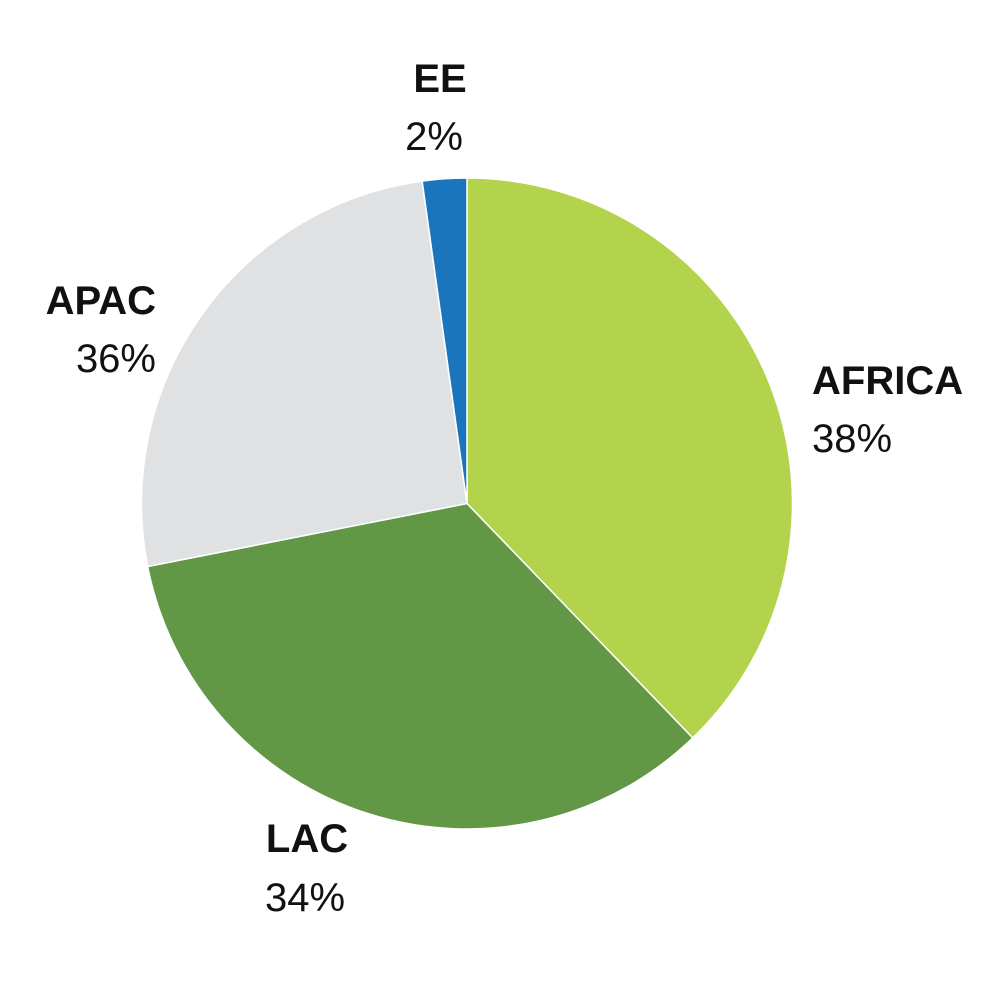  Describe the element at coordinates (439, 79) in the screenshot. I see `label-ee-name: EE` at that location.